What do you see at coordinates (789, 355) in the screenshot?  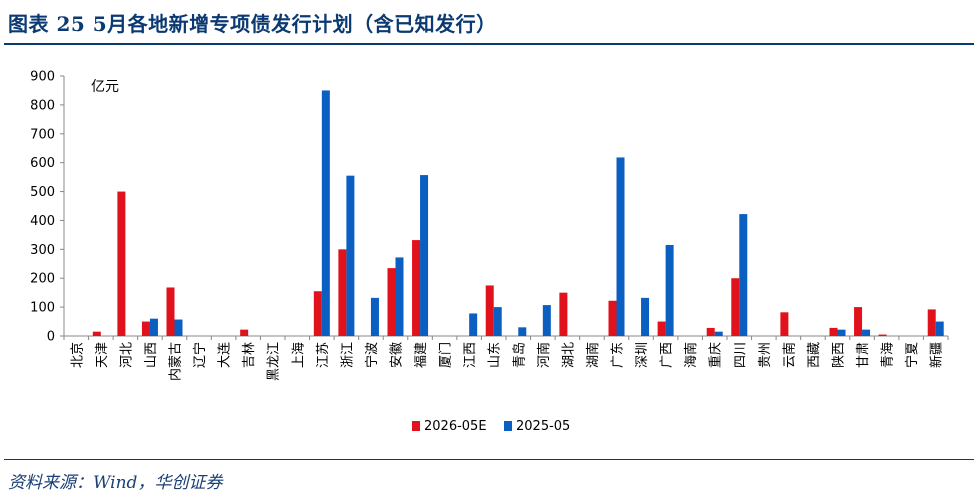 I see `x-tick-label: 云南` at bounding box center [789, 355].